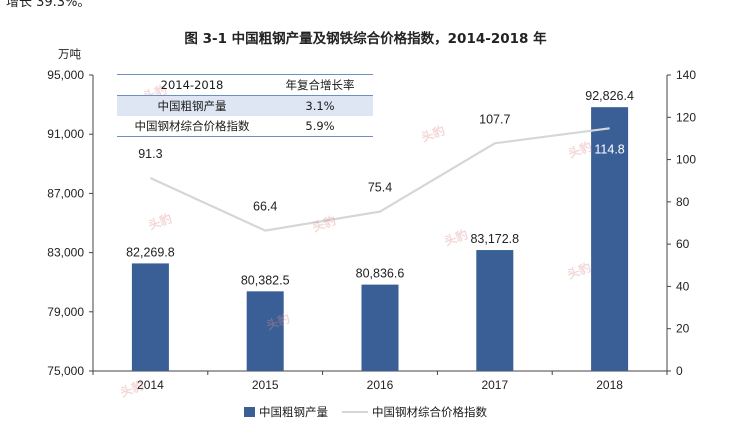  What do you see at coordinates (65, 75) in the screenshot?
I see `left-tick-label: 95,000` at bounding box center [65, 75].